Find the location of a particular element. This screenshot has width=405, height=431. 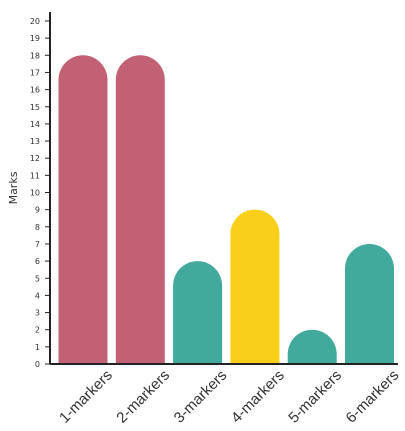

y-tick-label: 9 is located at coordinates (37, 210).